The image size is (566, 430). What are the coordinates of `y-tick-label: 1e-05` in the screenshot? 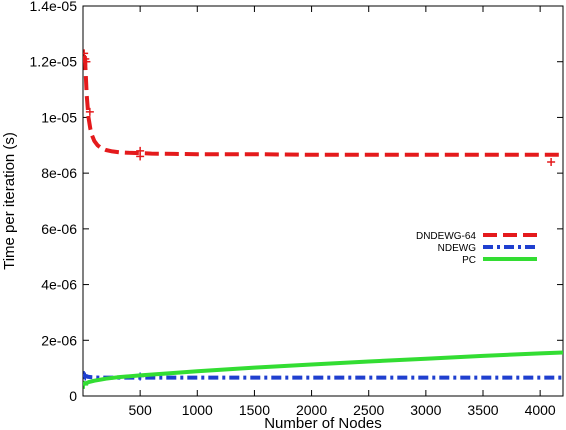 It's located at (59, 117).